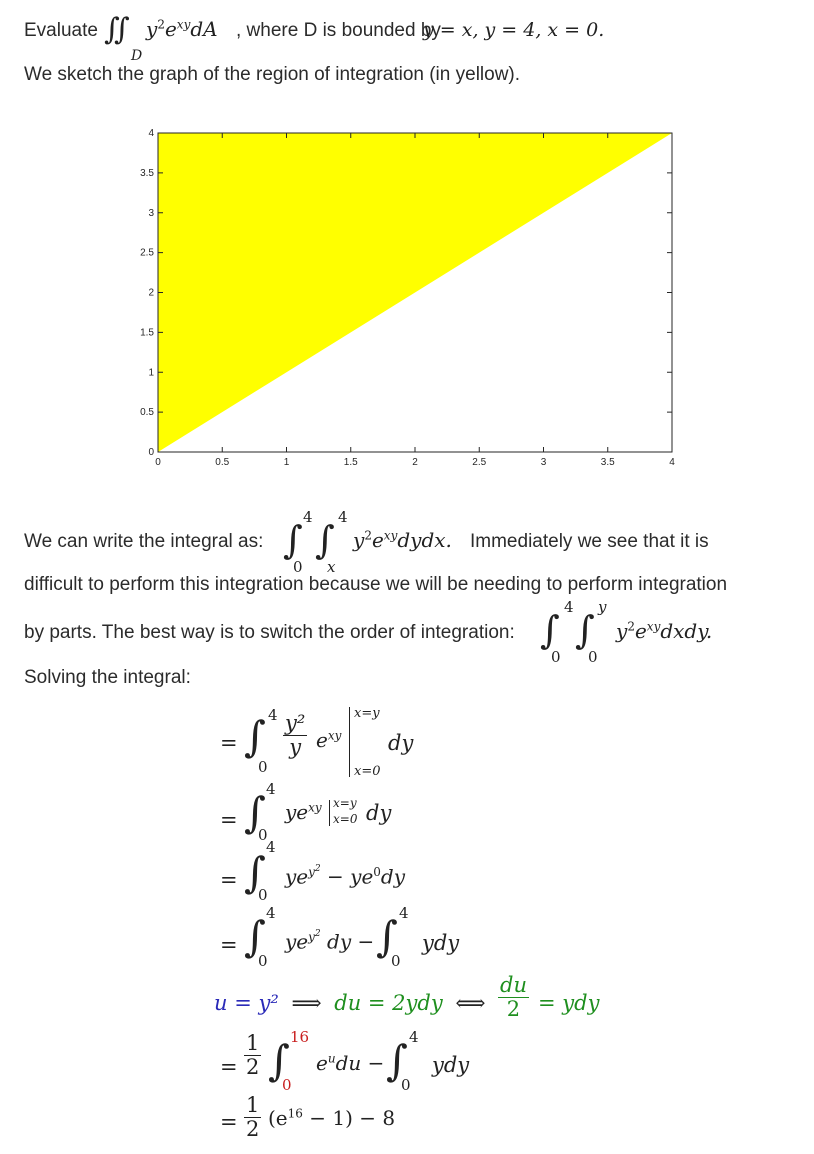  Describe the element at coordinates (338, 30) in the screenshot. I see `intro-where: , where D is bounded by` at that location.